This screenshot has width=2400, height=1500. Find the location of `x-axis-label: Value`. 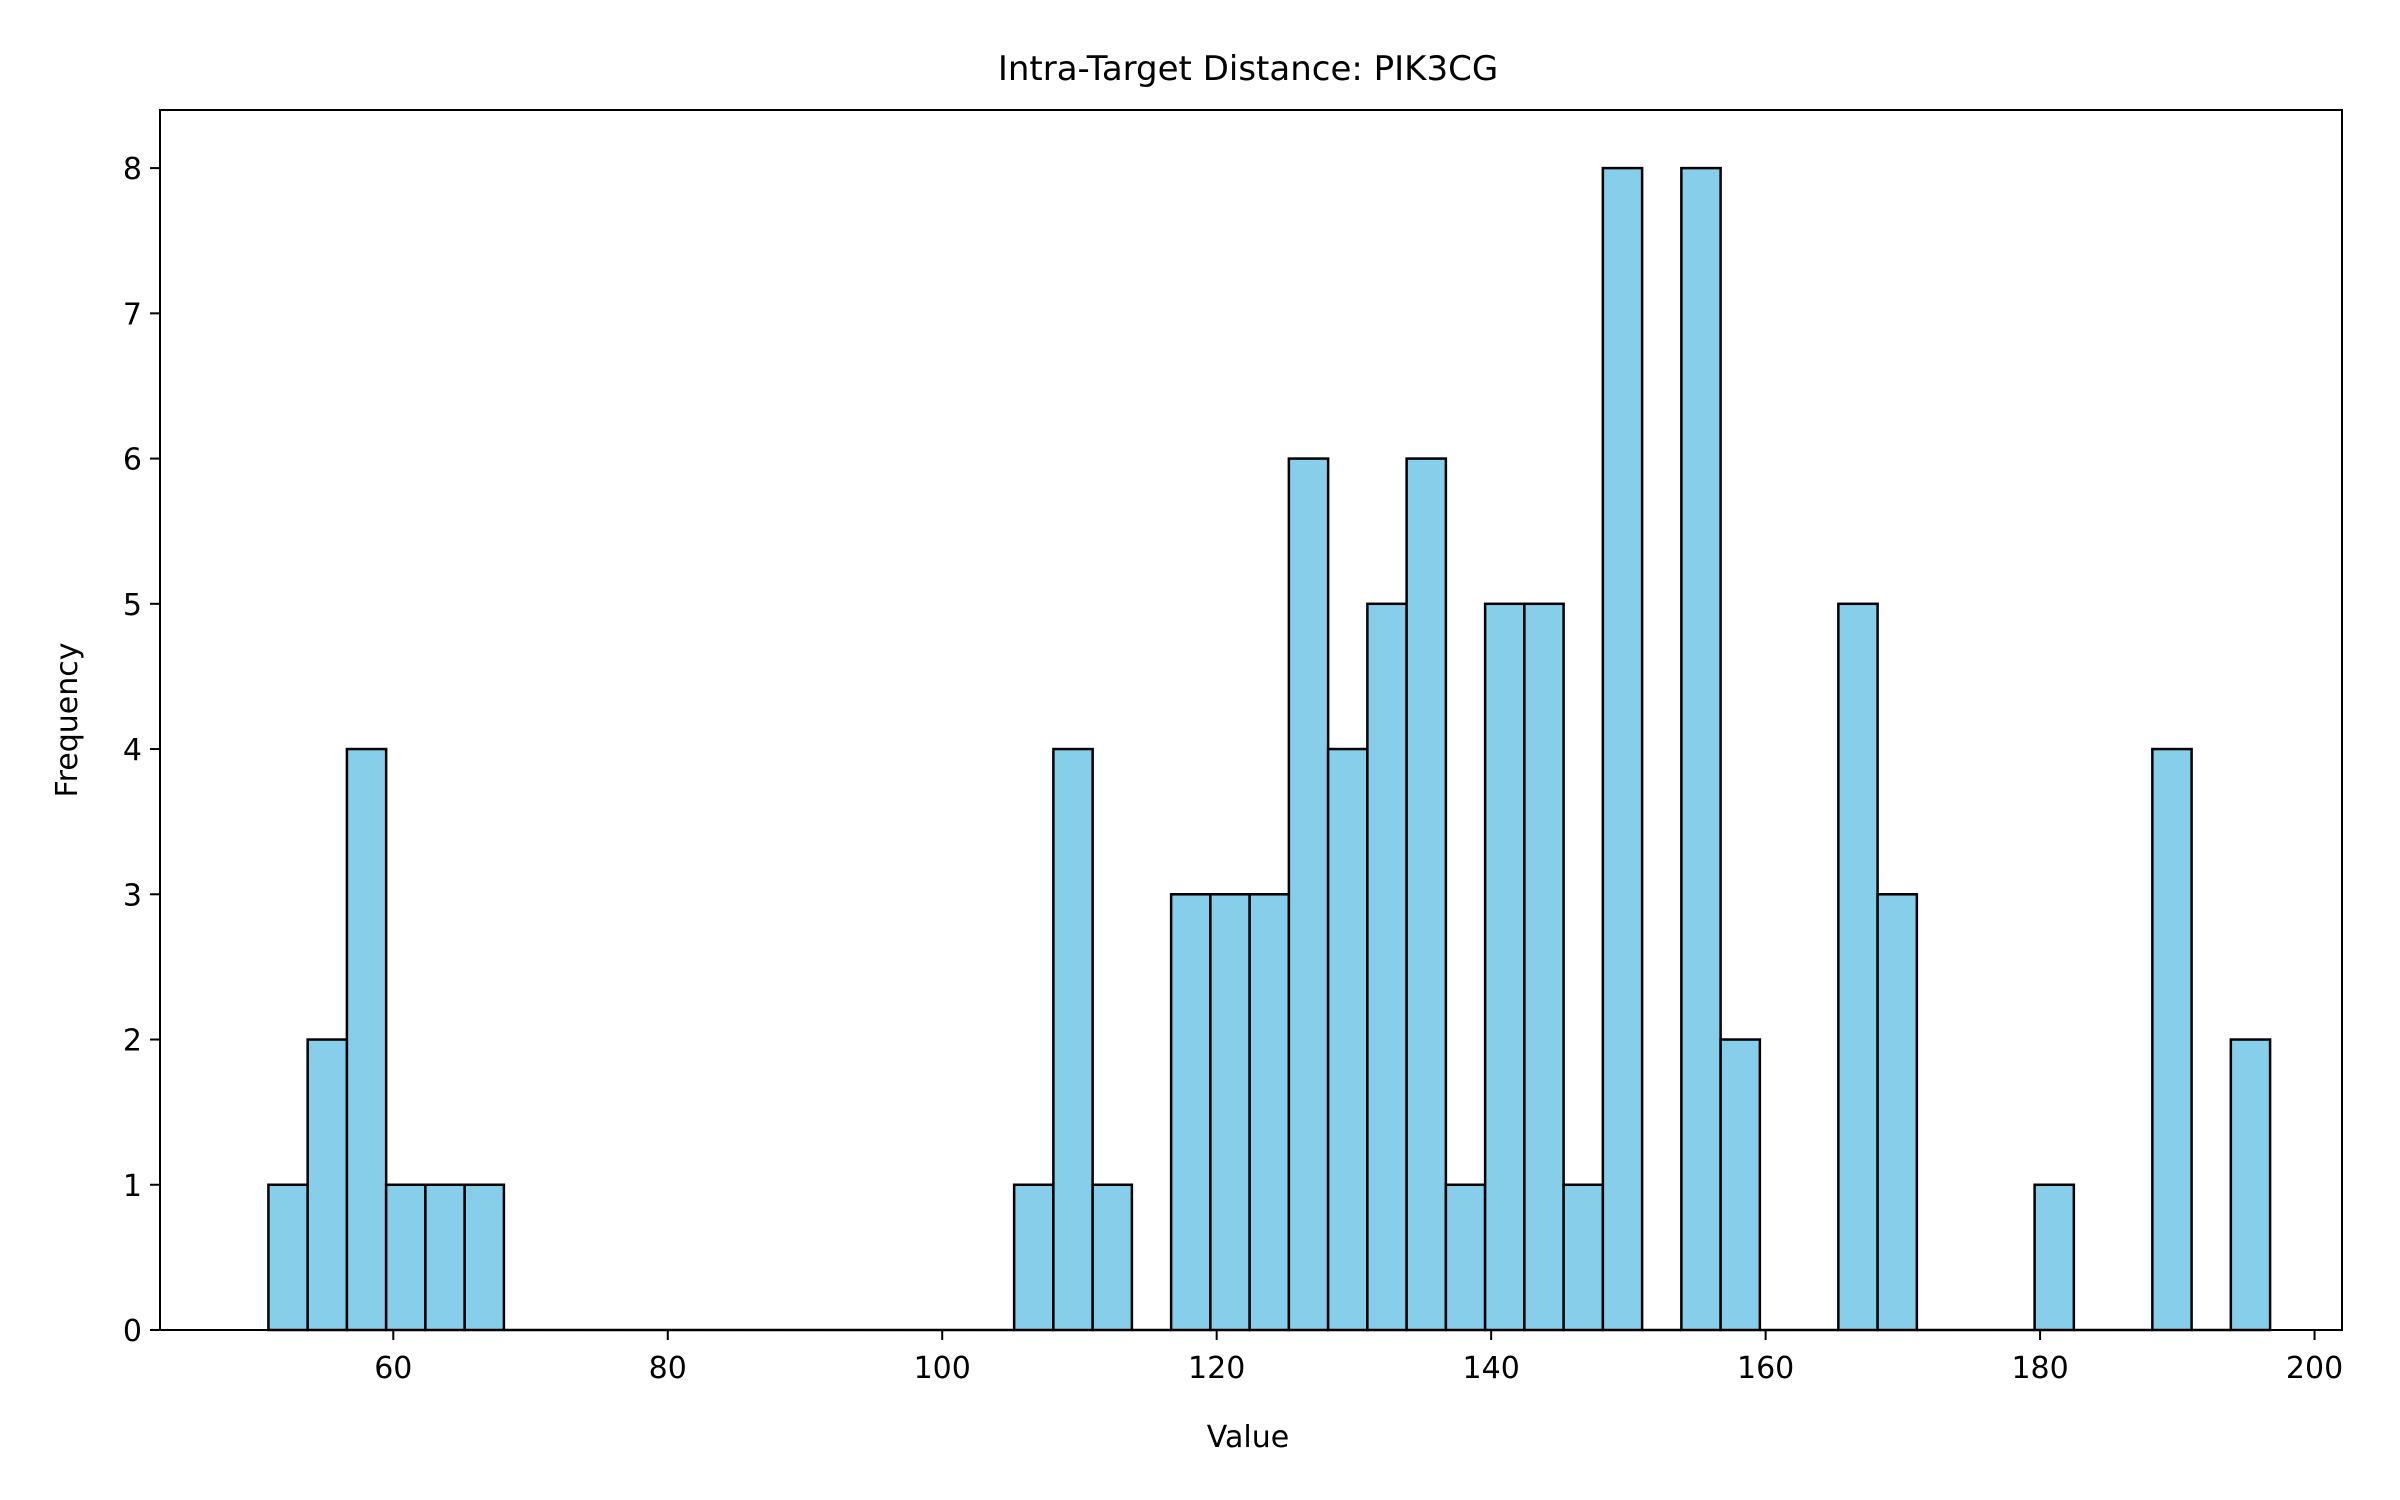

x-axis-label: Value is located at coordinates (1248, 1437).